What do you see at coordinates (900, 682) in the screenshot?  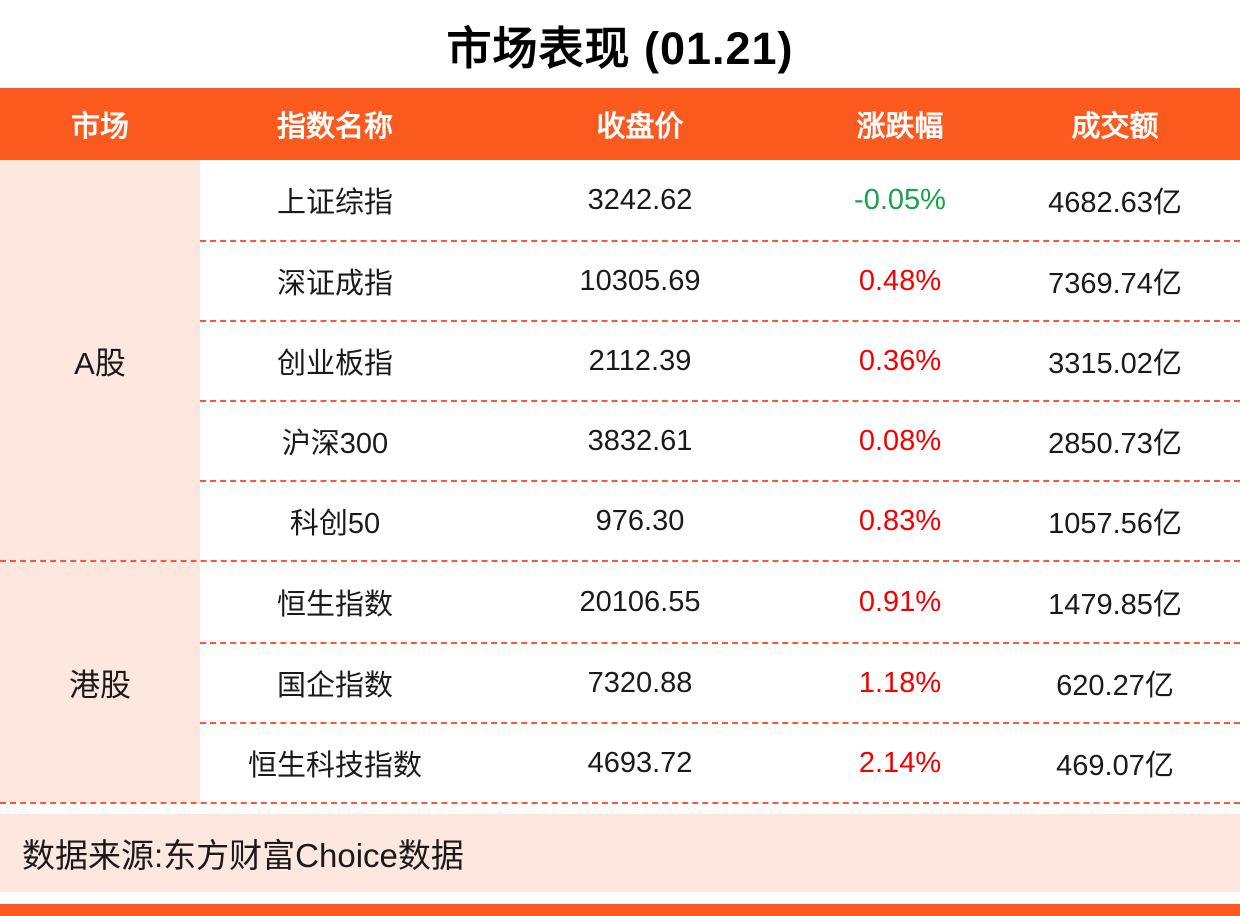 I see `change-percent: 1.18%` at bounding box center [900, 682].